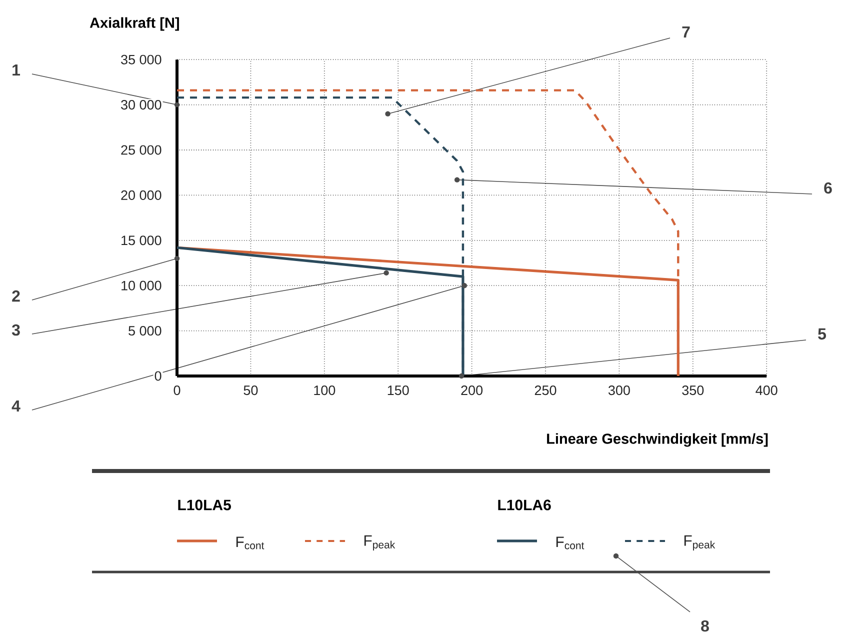 The image size is (858, 636). I want to click on y-tick-label: 30 000, so click(141, 105).